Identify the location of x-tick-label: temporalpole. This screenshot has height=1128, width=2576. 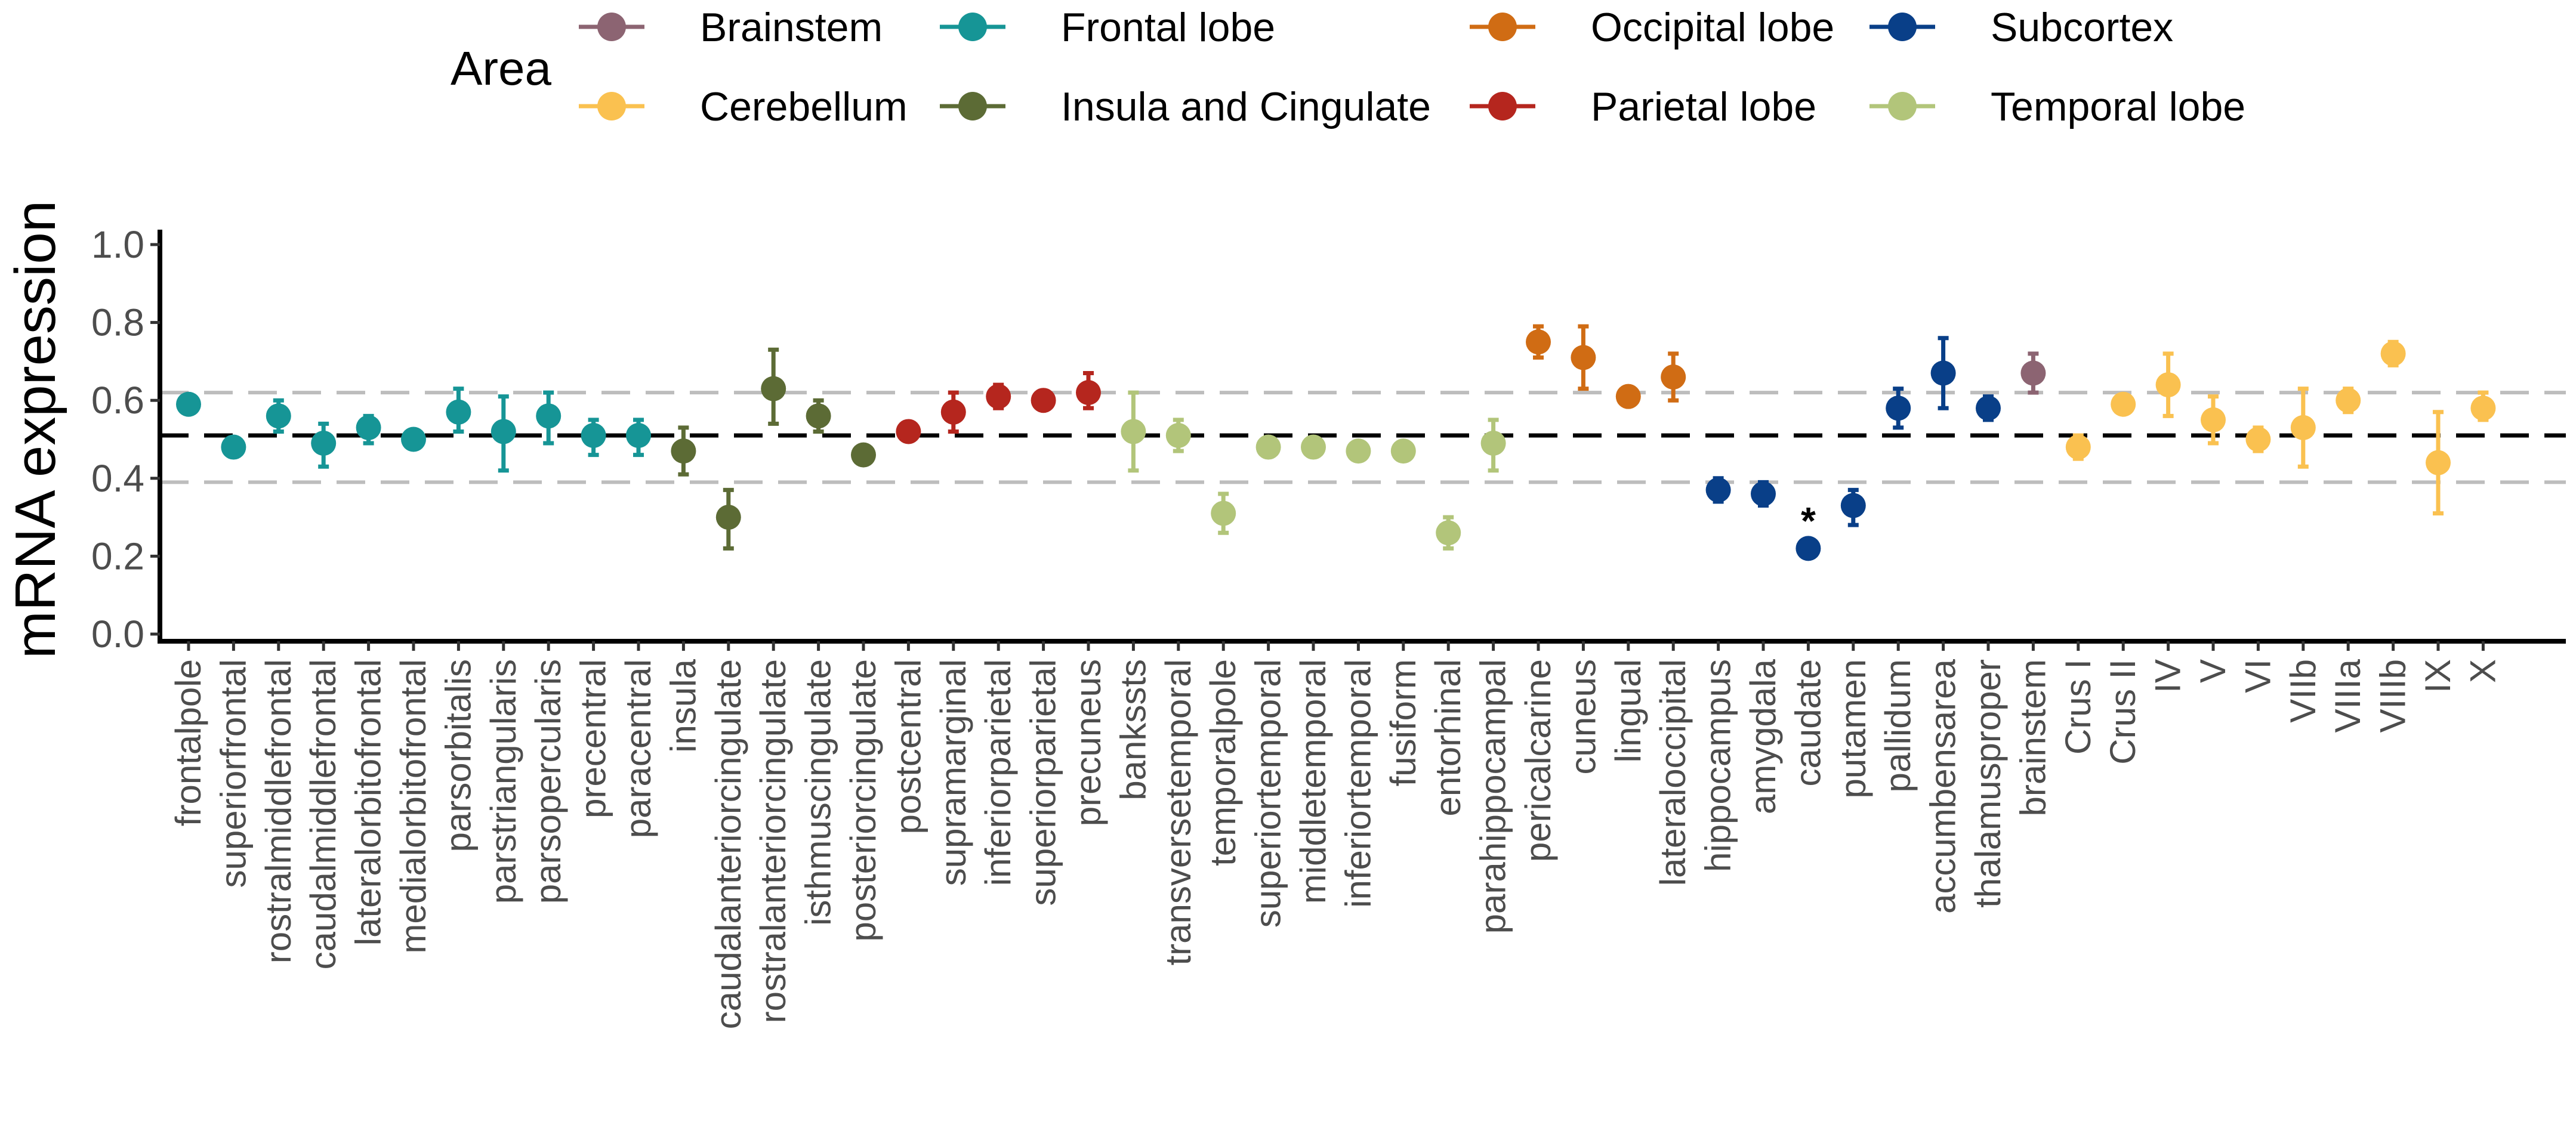
(1223, 762).